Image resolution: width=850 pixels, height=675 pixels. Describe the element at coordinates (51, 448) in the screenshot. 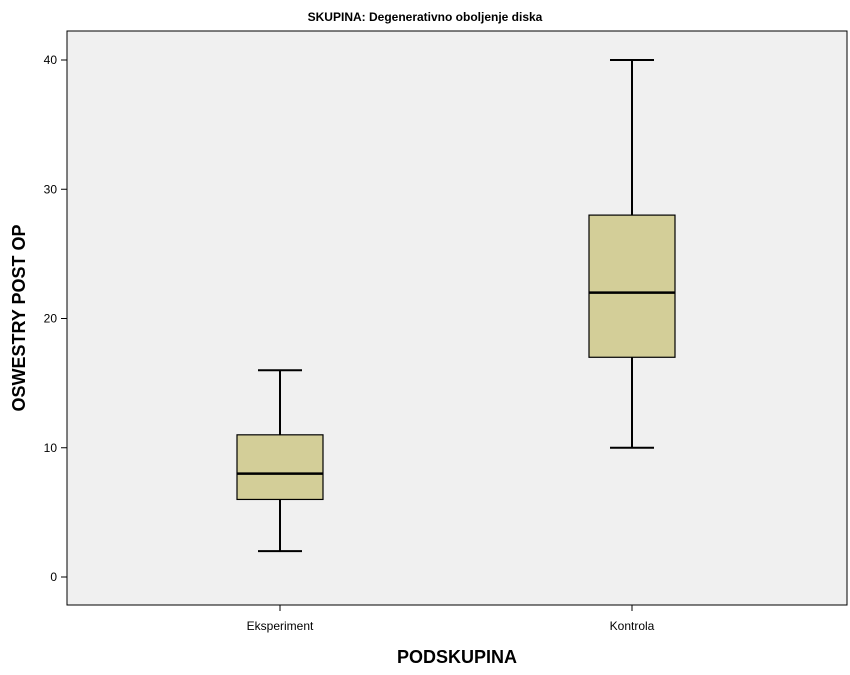

I see `y-tick-label: 10` at that location.